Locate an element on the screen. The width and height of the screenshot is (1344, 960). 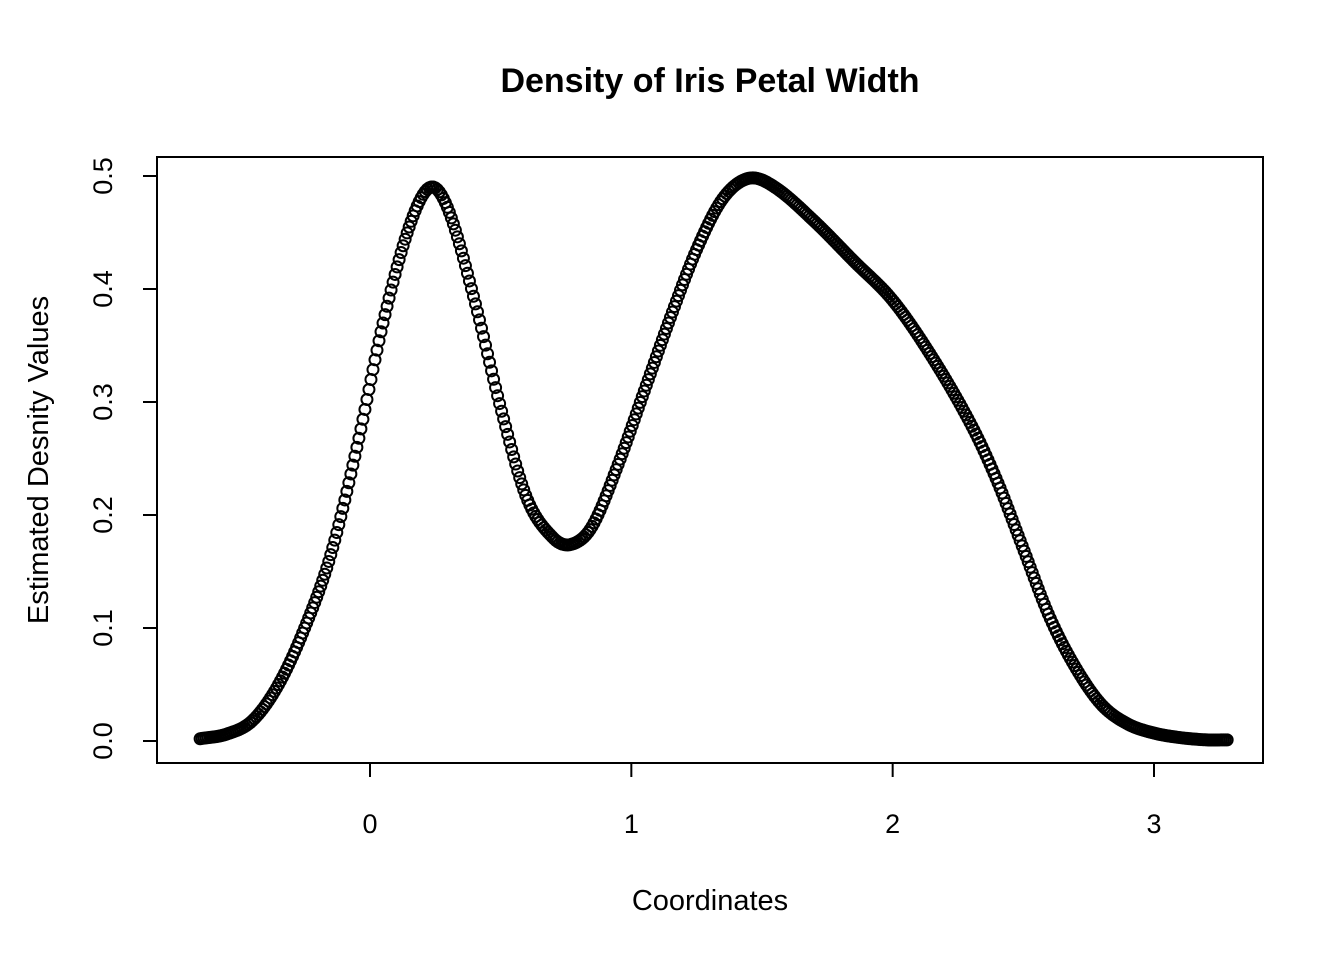
x-axis: 0 1 2 3 is located at coordinates (762, 800).